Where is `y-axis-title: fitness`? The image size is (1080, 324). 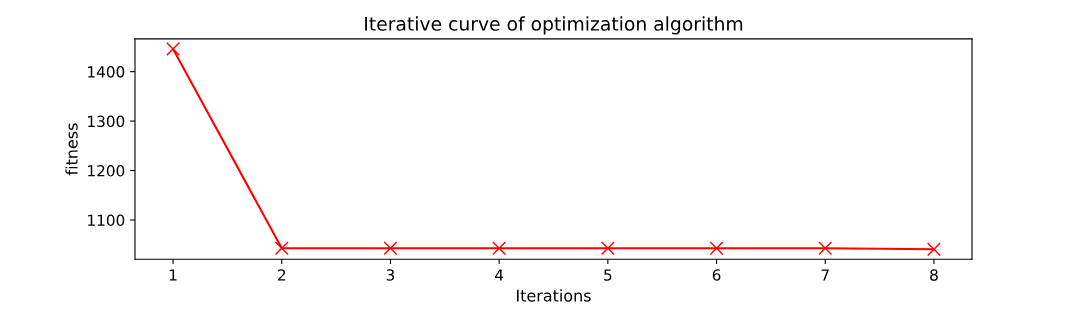
y-axis-title: fitness is located at coordinates (71, 149).